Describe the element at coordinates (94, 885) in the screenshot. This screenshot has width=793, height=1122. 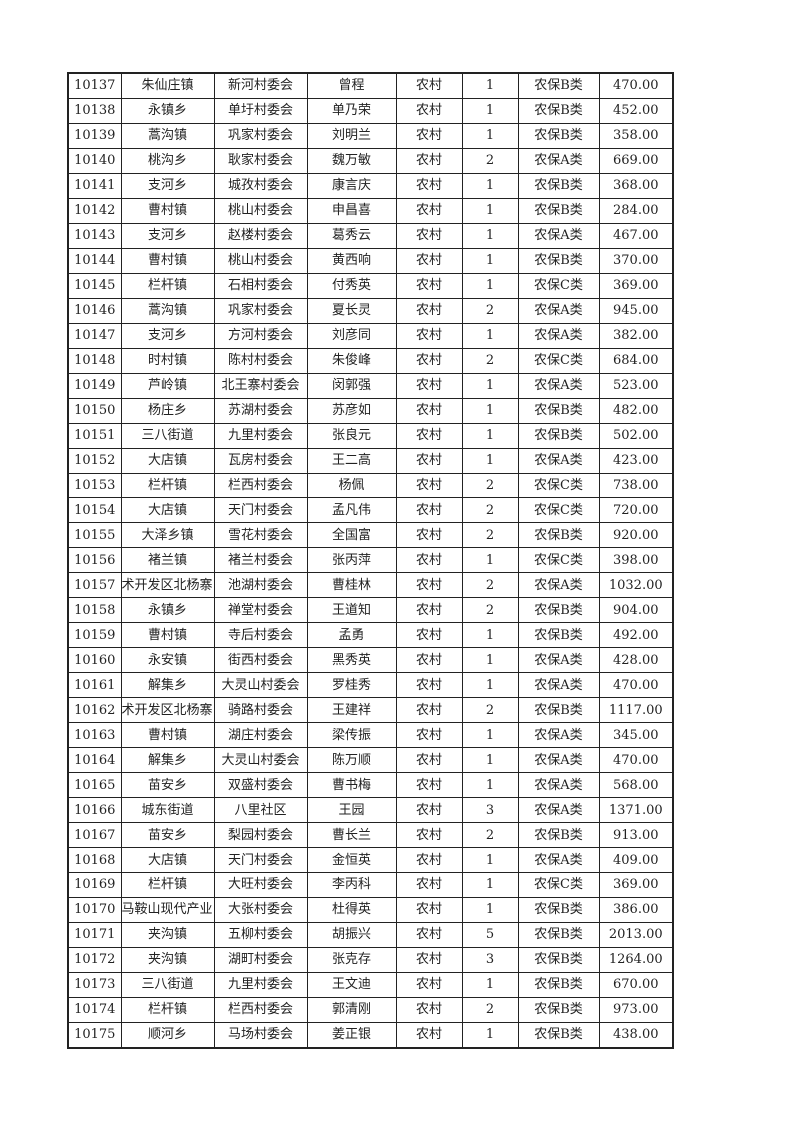
I see `record-id-cell: 10169` at that location.